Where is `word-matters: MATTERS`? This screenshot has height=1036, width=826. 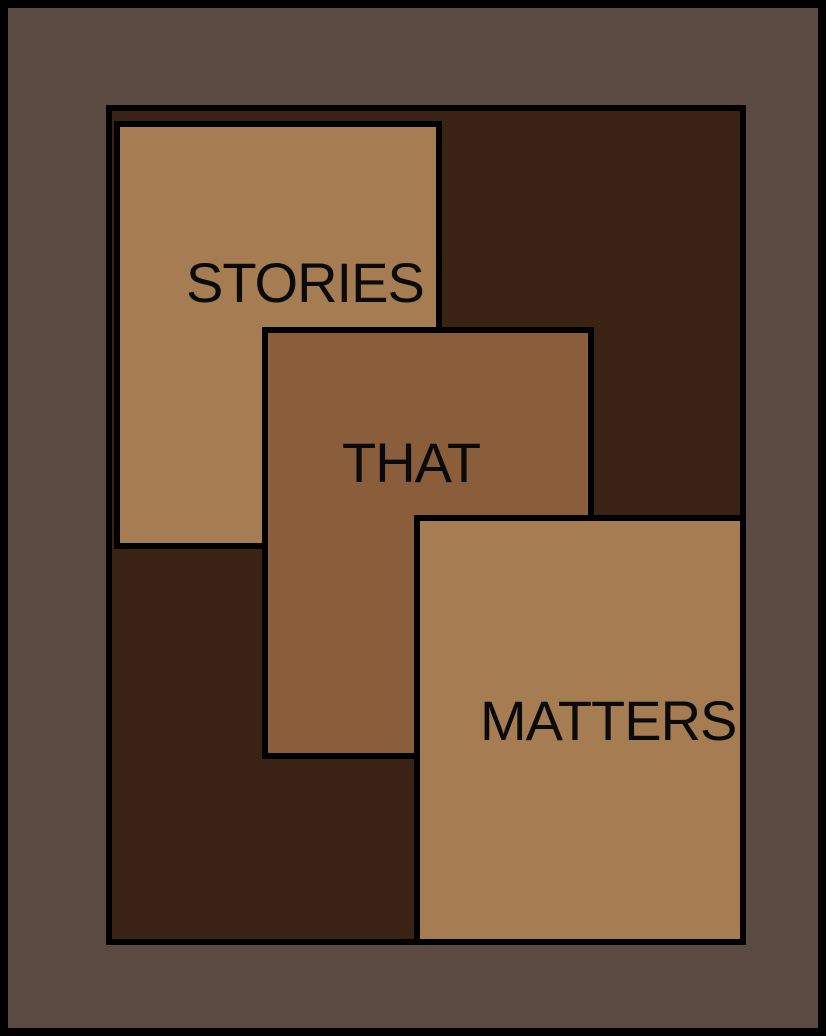 word-matters: MATTERS is located at coordinates (608, 720).